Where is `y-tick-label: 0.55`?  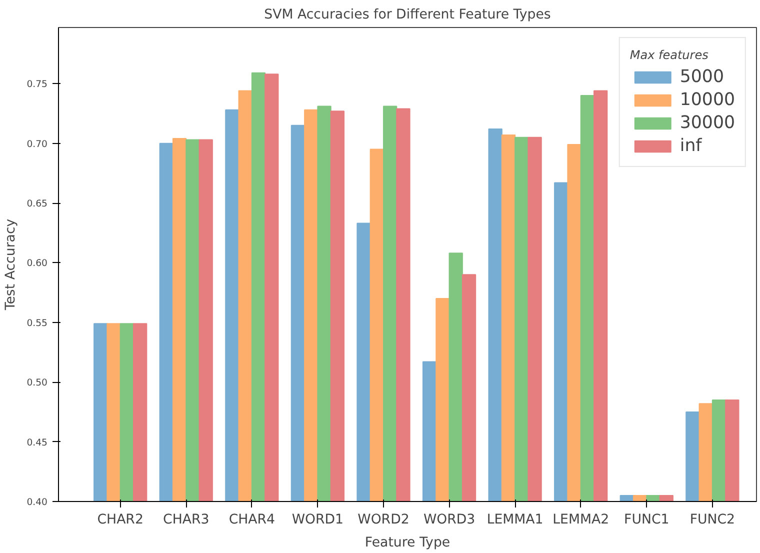
y-tick-label: 0.55 is located at coordinates (37, 323).